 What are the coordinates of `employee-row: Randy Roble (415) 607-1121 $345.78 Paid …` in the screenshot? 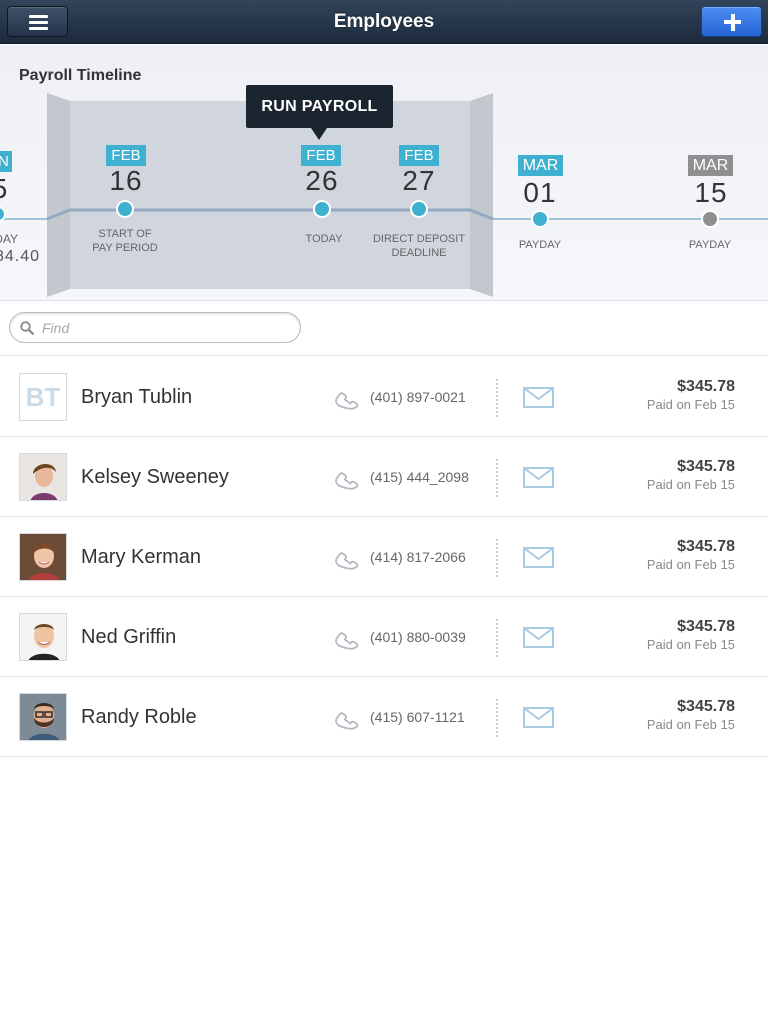 It's located at (384, 717).